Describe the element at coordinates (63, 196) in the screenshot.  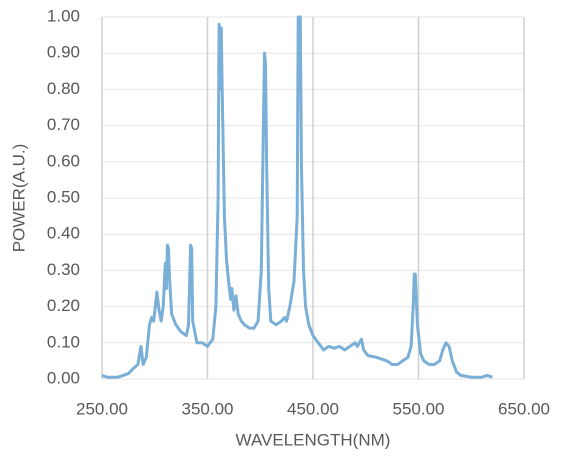
I see `y-tick-label: 0.50` at that location.